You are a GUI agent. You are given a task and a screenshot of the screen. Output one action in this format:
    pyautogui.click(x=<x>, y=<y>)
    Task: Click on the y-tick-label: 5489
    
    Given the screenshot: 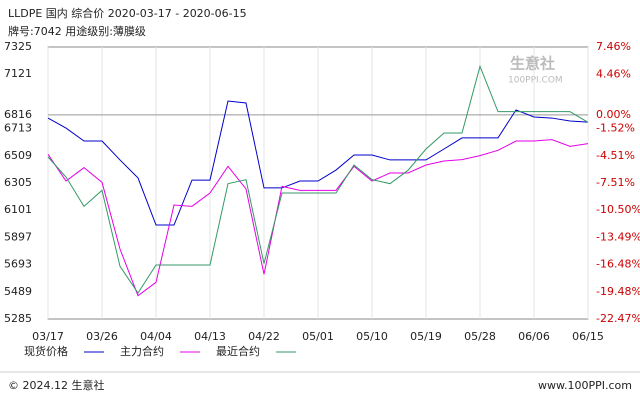 What is the action you would take?
    pyautogui.click(x=18, y=291)
    